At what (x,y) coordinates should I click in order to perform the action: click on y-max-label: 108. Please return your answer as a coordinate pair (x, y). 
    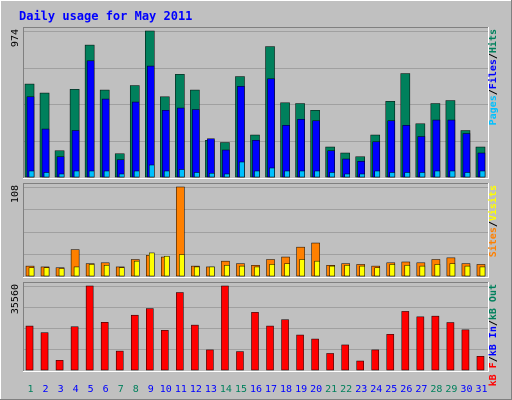
    Looking at the image, I should click on (15, 194).